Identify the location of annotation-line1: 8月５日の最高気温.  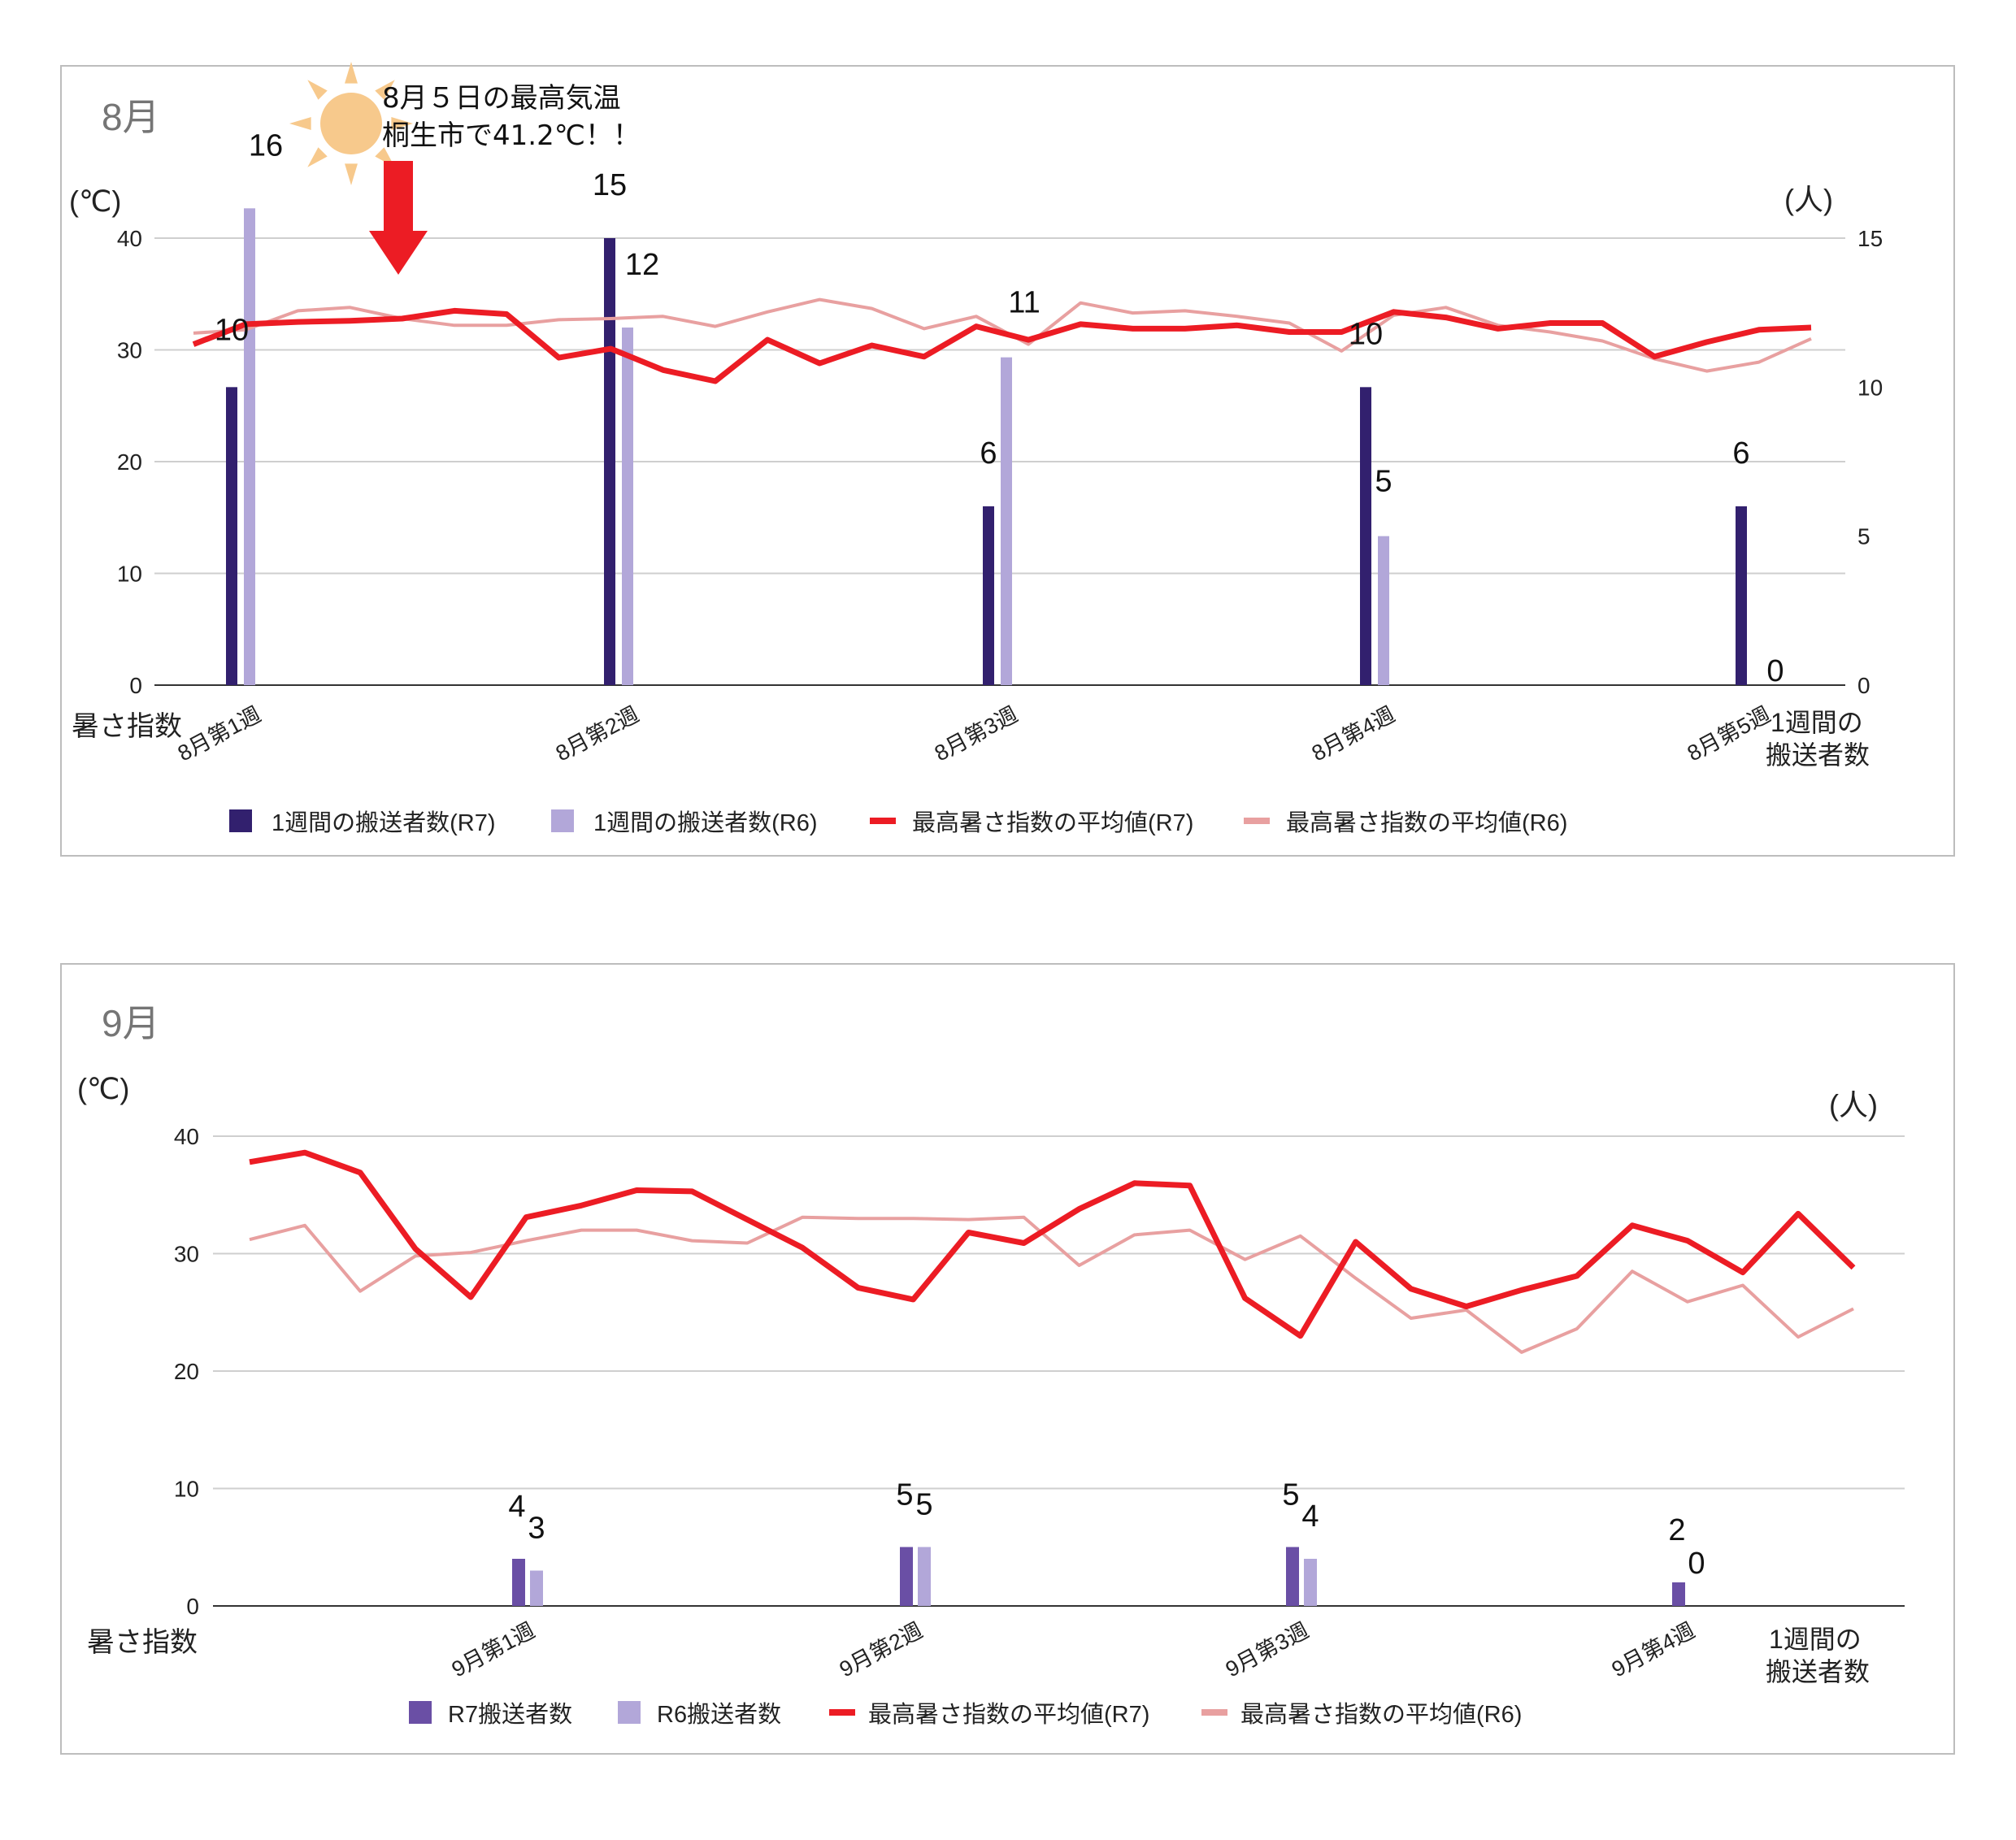
(502, 98).